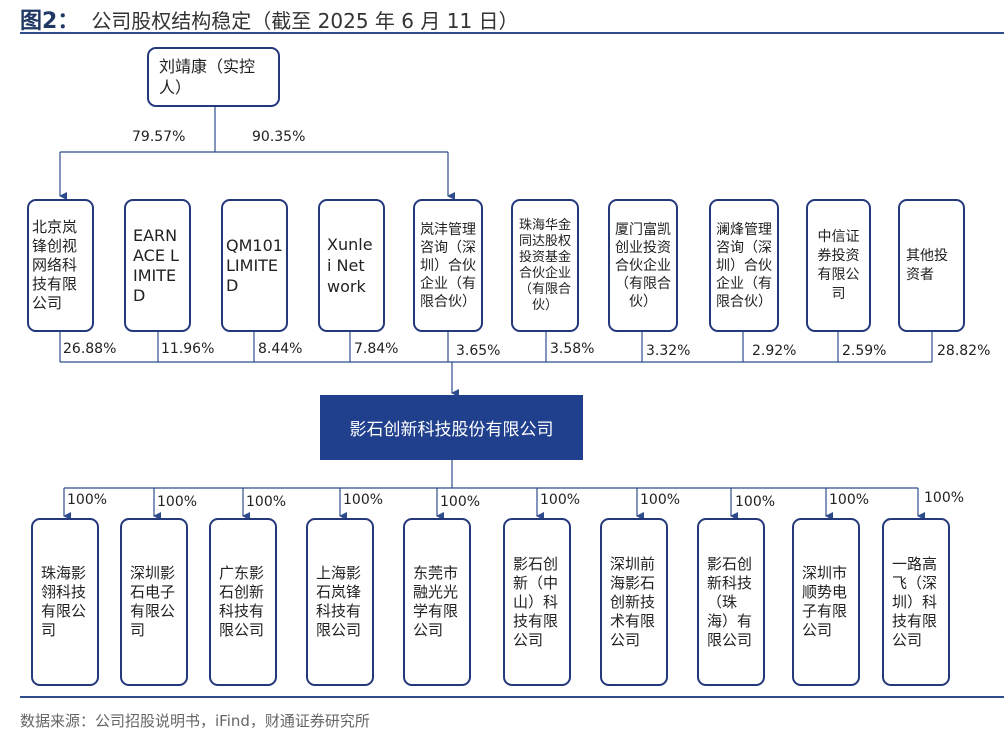 This screenshot has height=743, width=1008. I want to click on shareholder-box: 其他投资者, so click(931, 265).